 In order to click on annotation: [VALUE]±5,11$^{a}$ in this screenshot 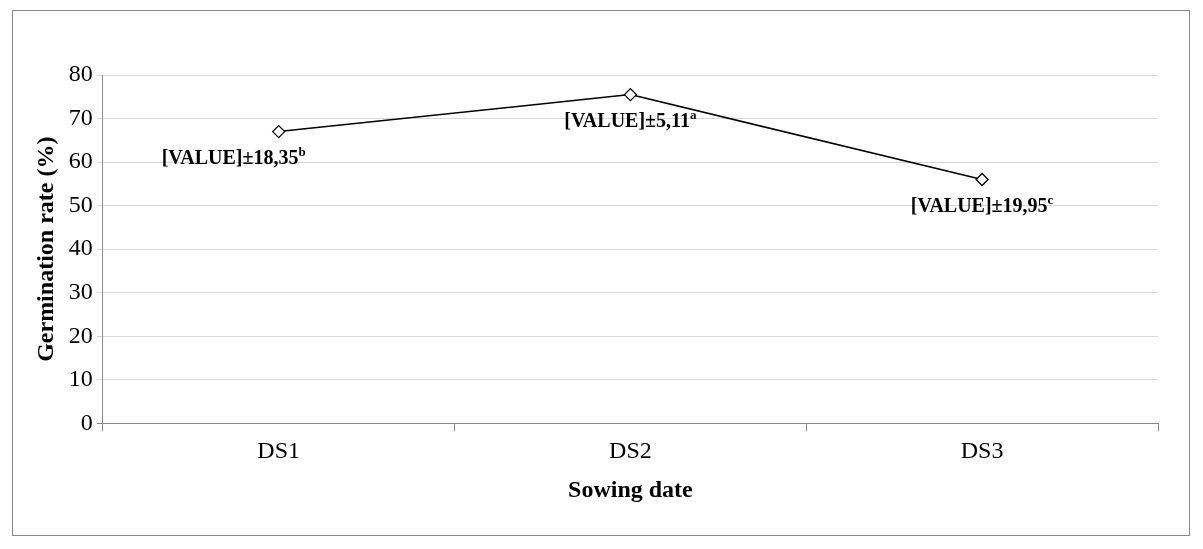, I will do `click(630, 119)`.